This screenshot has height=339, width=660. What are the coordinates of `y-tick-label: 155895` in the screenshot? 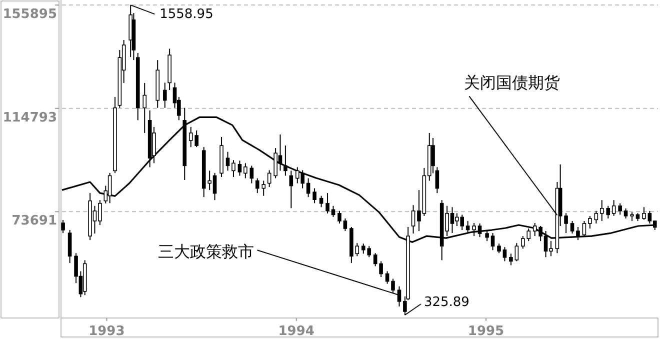 It's located at (29, 14).